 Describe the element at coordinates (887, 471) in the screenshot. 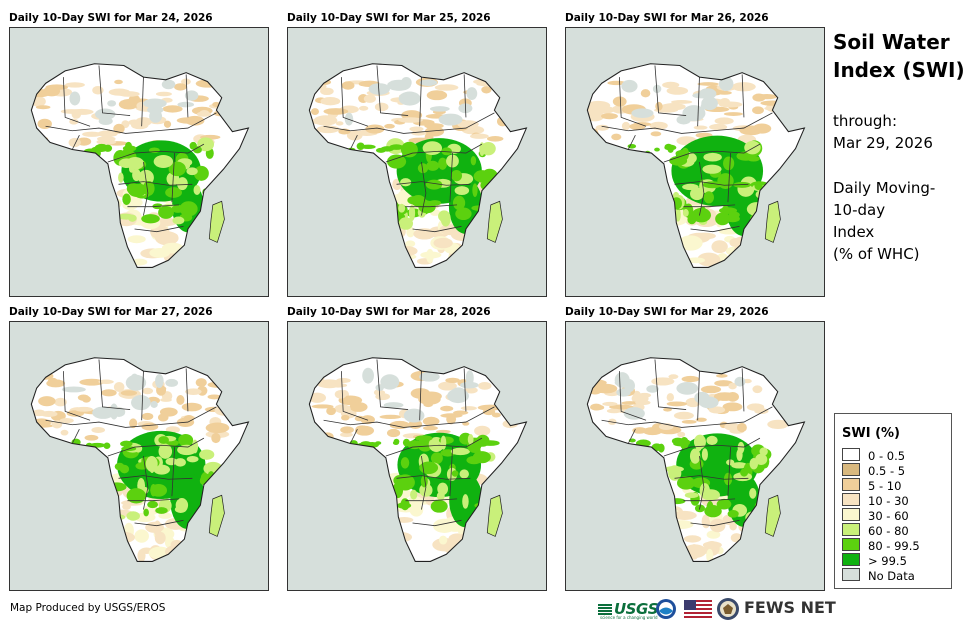

I see `legend-label: 0.5 - 5` at that location.